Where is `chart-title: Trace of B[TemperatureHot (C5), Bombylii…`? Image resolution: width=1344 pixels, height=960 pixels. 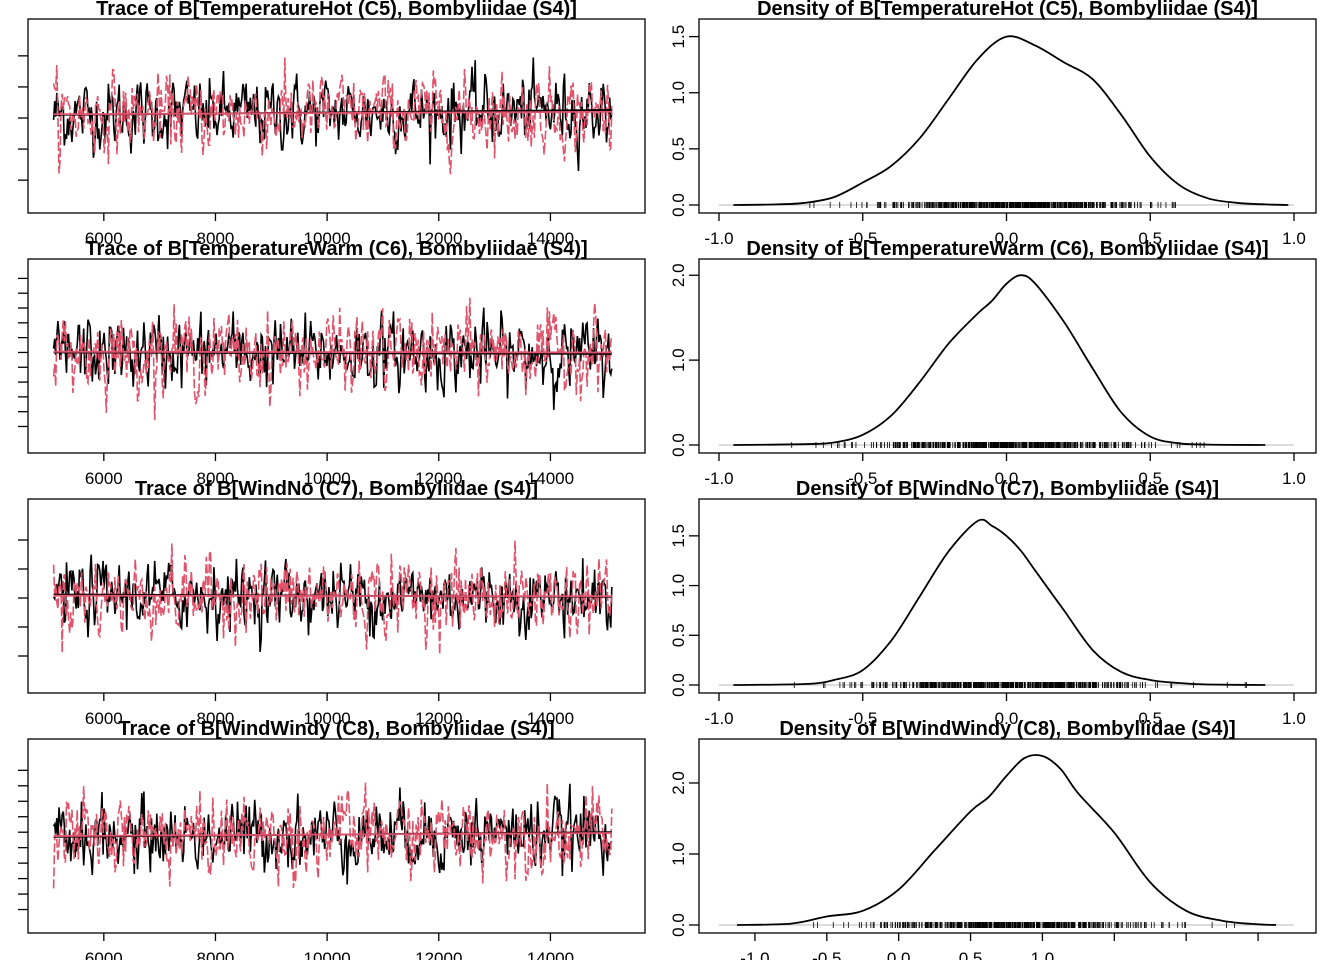 chart-title: Trace of B[TemperatureHot (C5), Bombylii… is located at coordinates (336, 10).